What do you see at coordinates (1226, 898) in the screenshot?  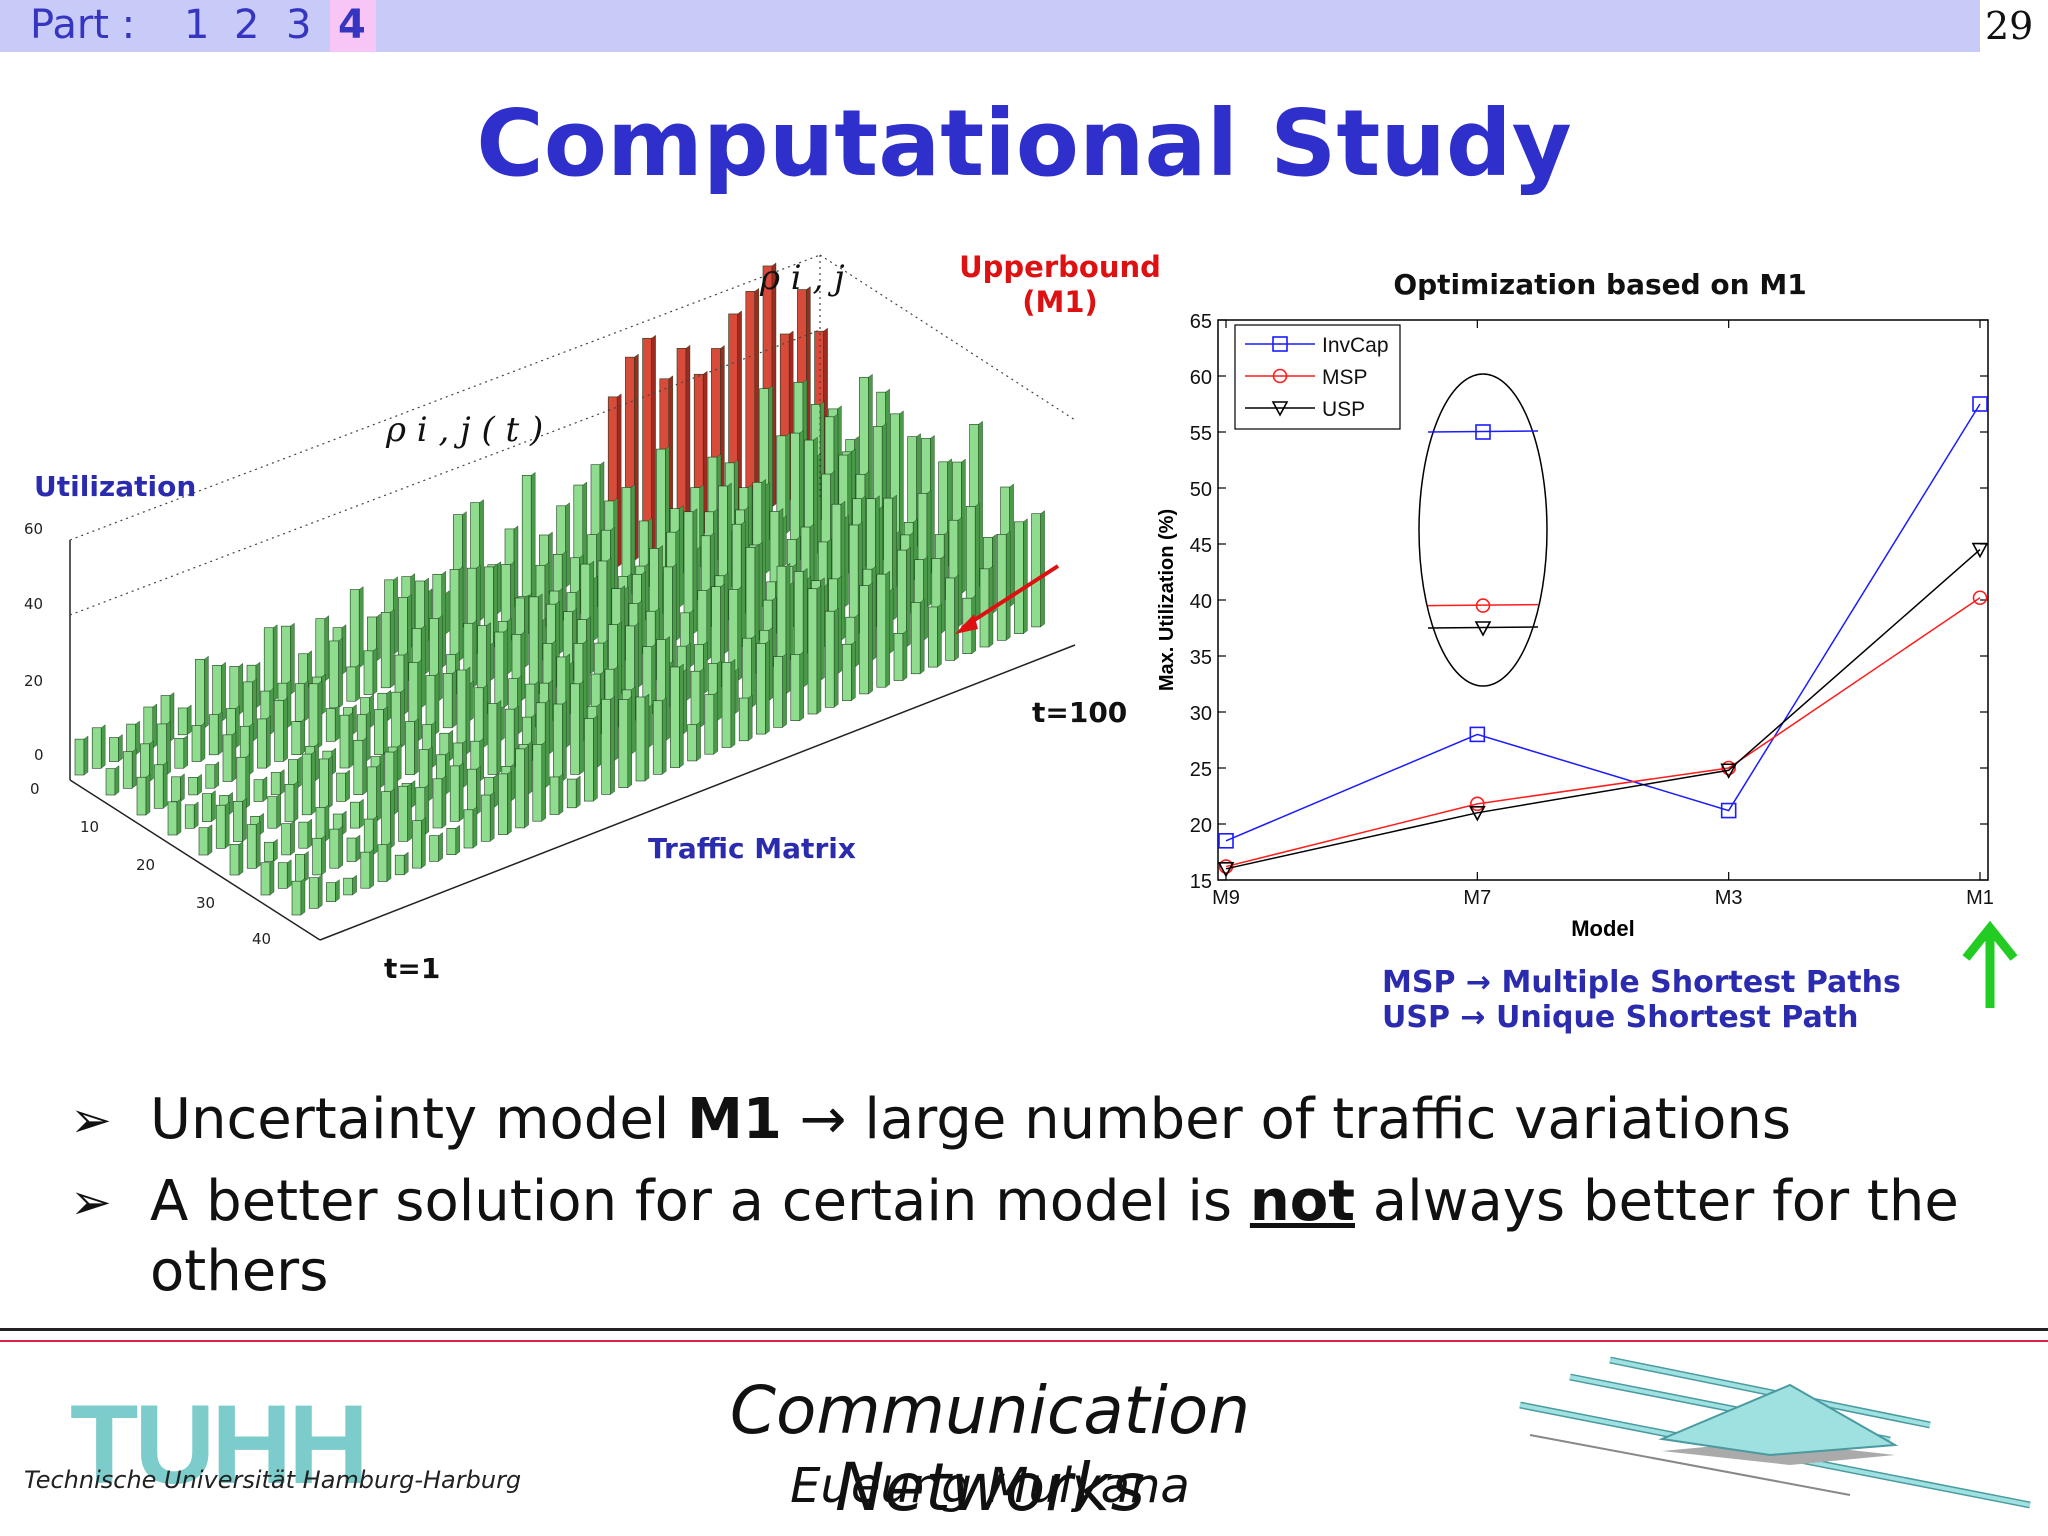 I see `x-tick-label: M9` at bounding box center [1226, 898].